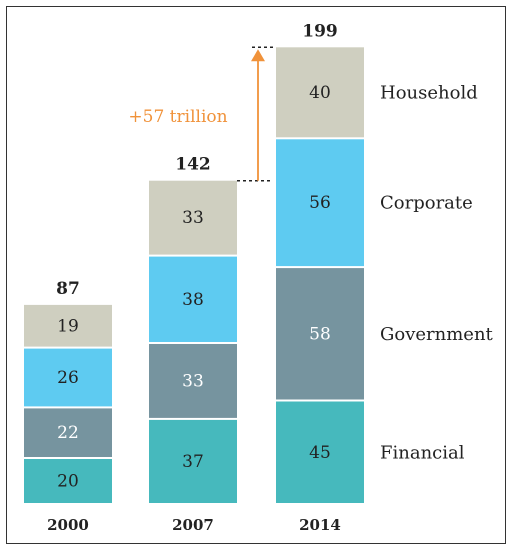 This screenshot has height=550, width=513. I want to click on data-label-2014-government: 58, so click(320, 334).